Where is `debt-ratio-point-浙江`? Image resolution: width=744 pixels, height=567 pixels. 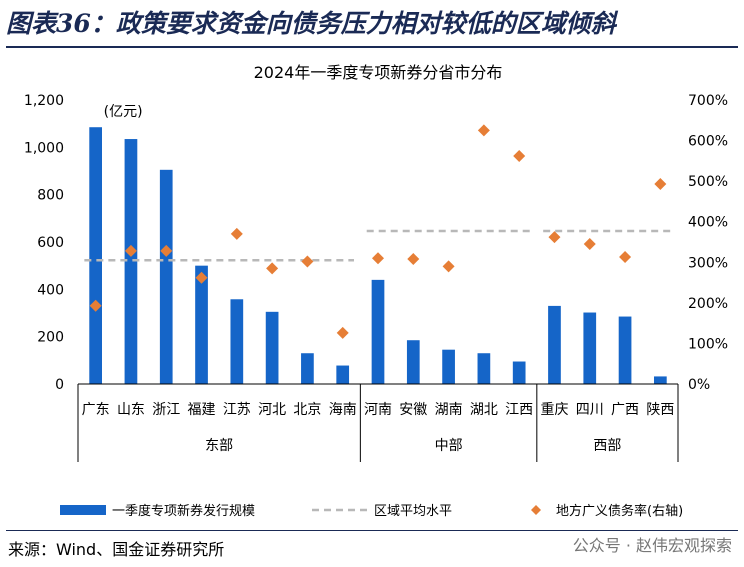 debt-ratio-point-浙江 is located at coordinates (166, 250).